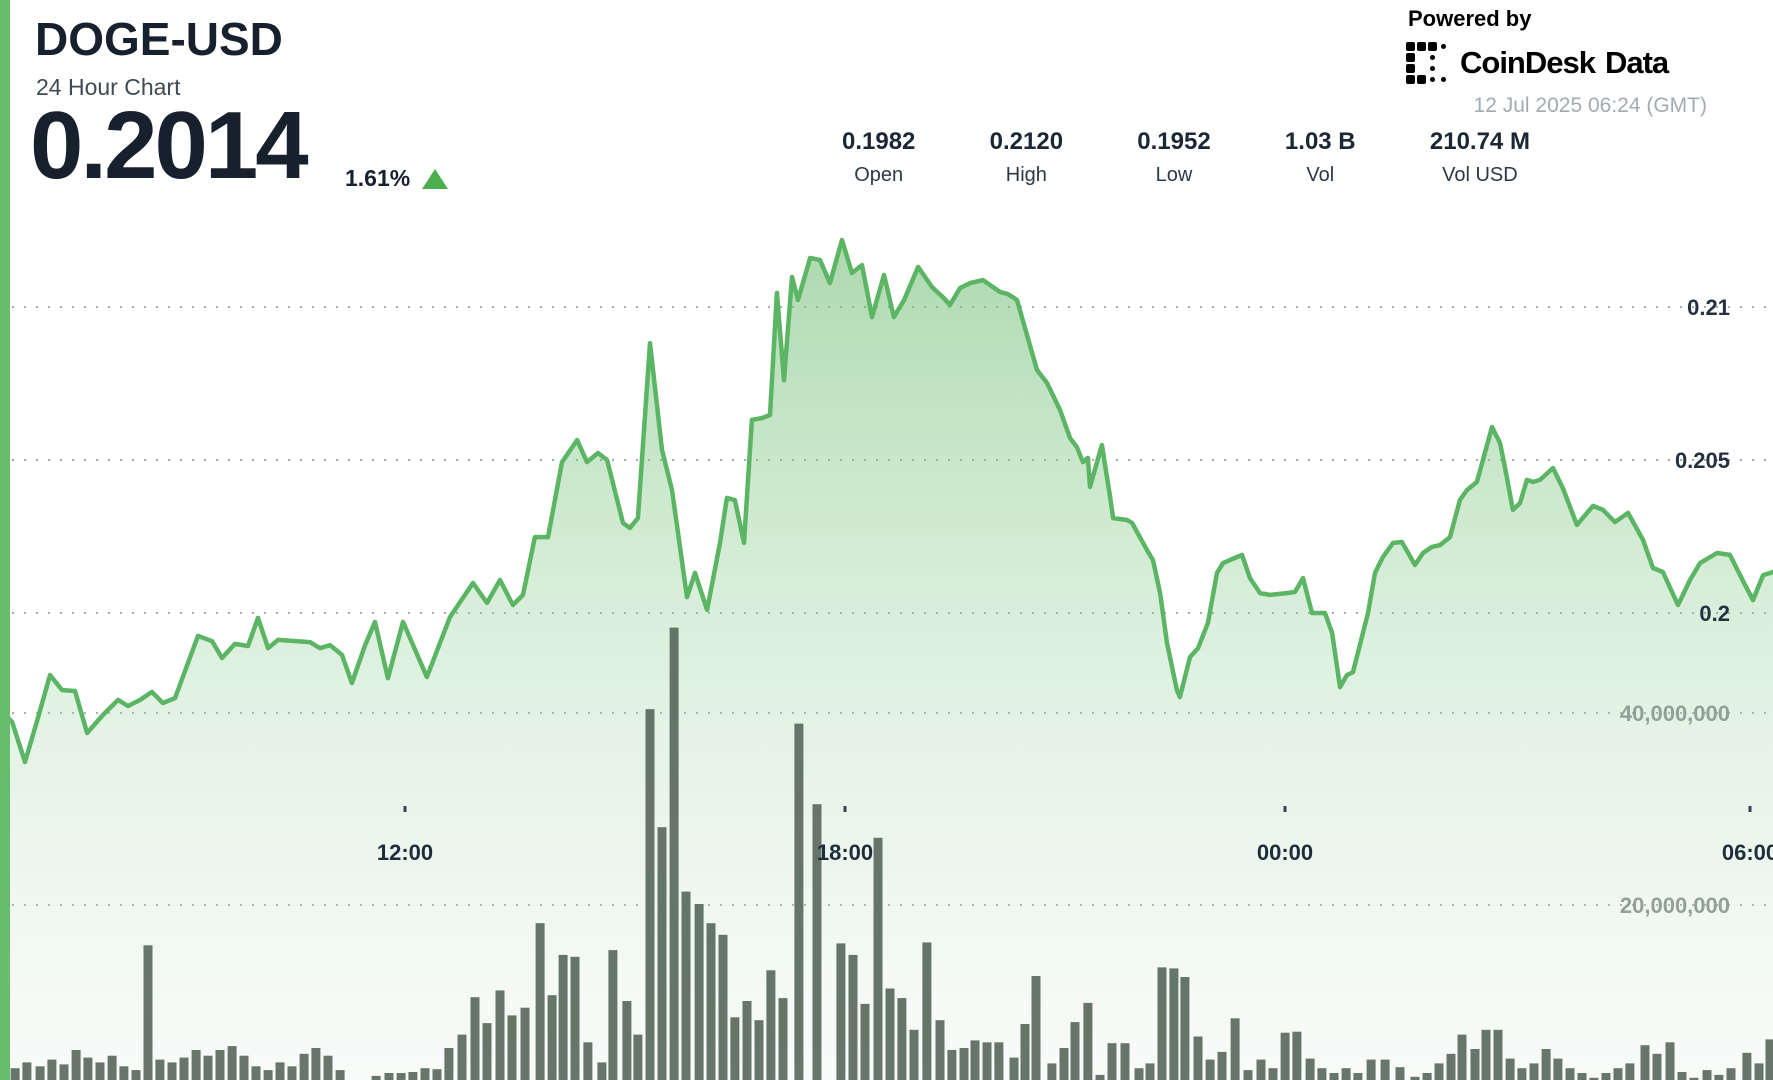 Image resolution: width=1773 pixels, height=1080 pixels. I want to click on stat-vol: 1.03 B Vol, so click(1320, 157).